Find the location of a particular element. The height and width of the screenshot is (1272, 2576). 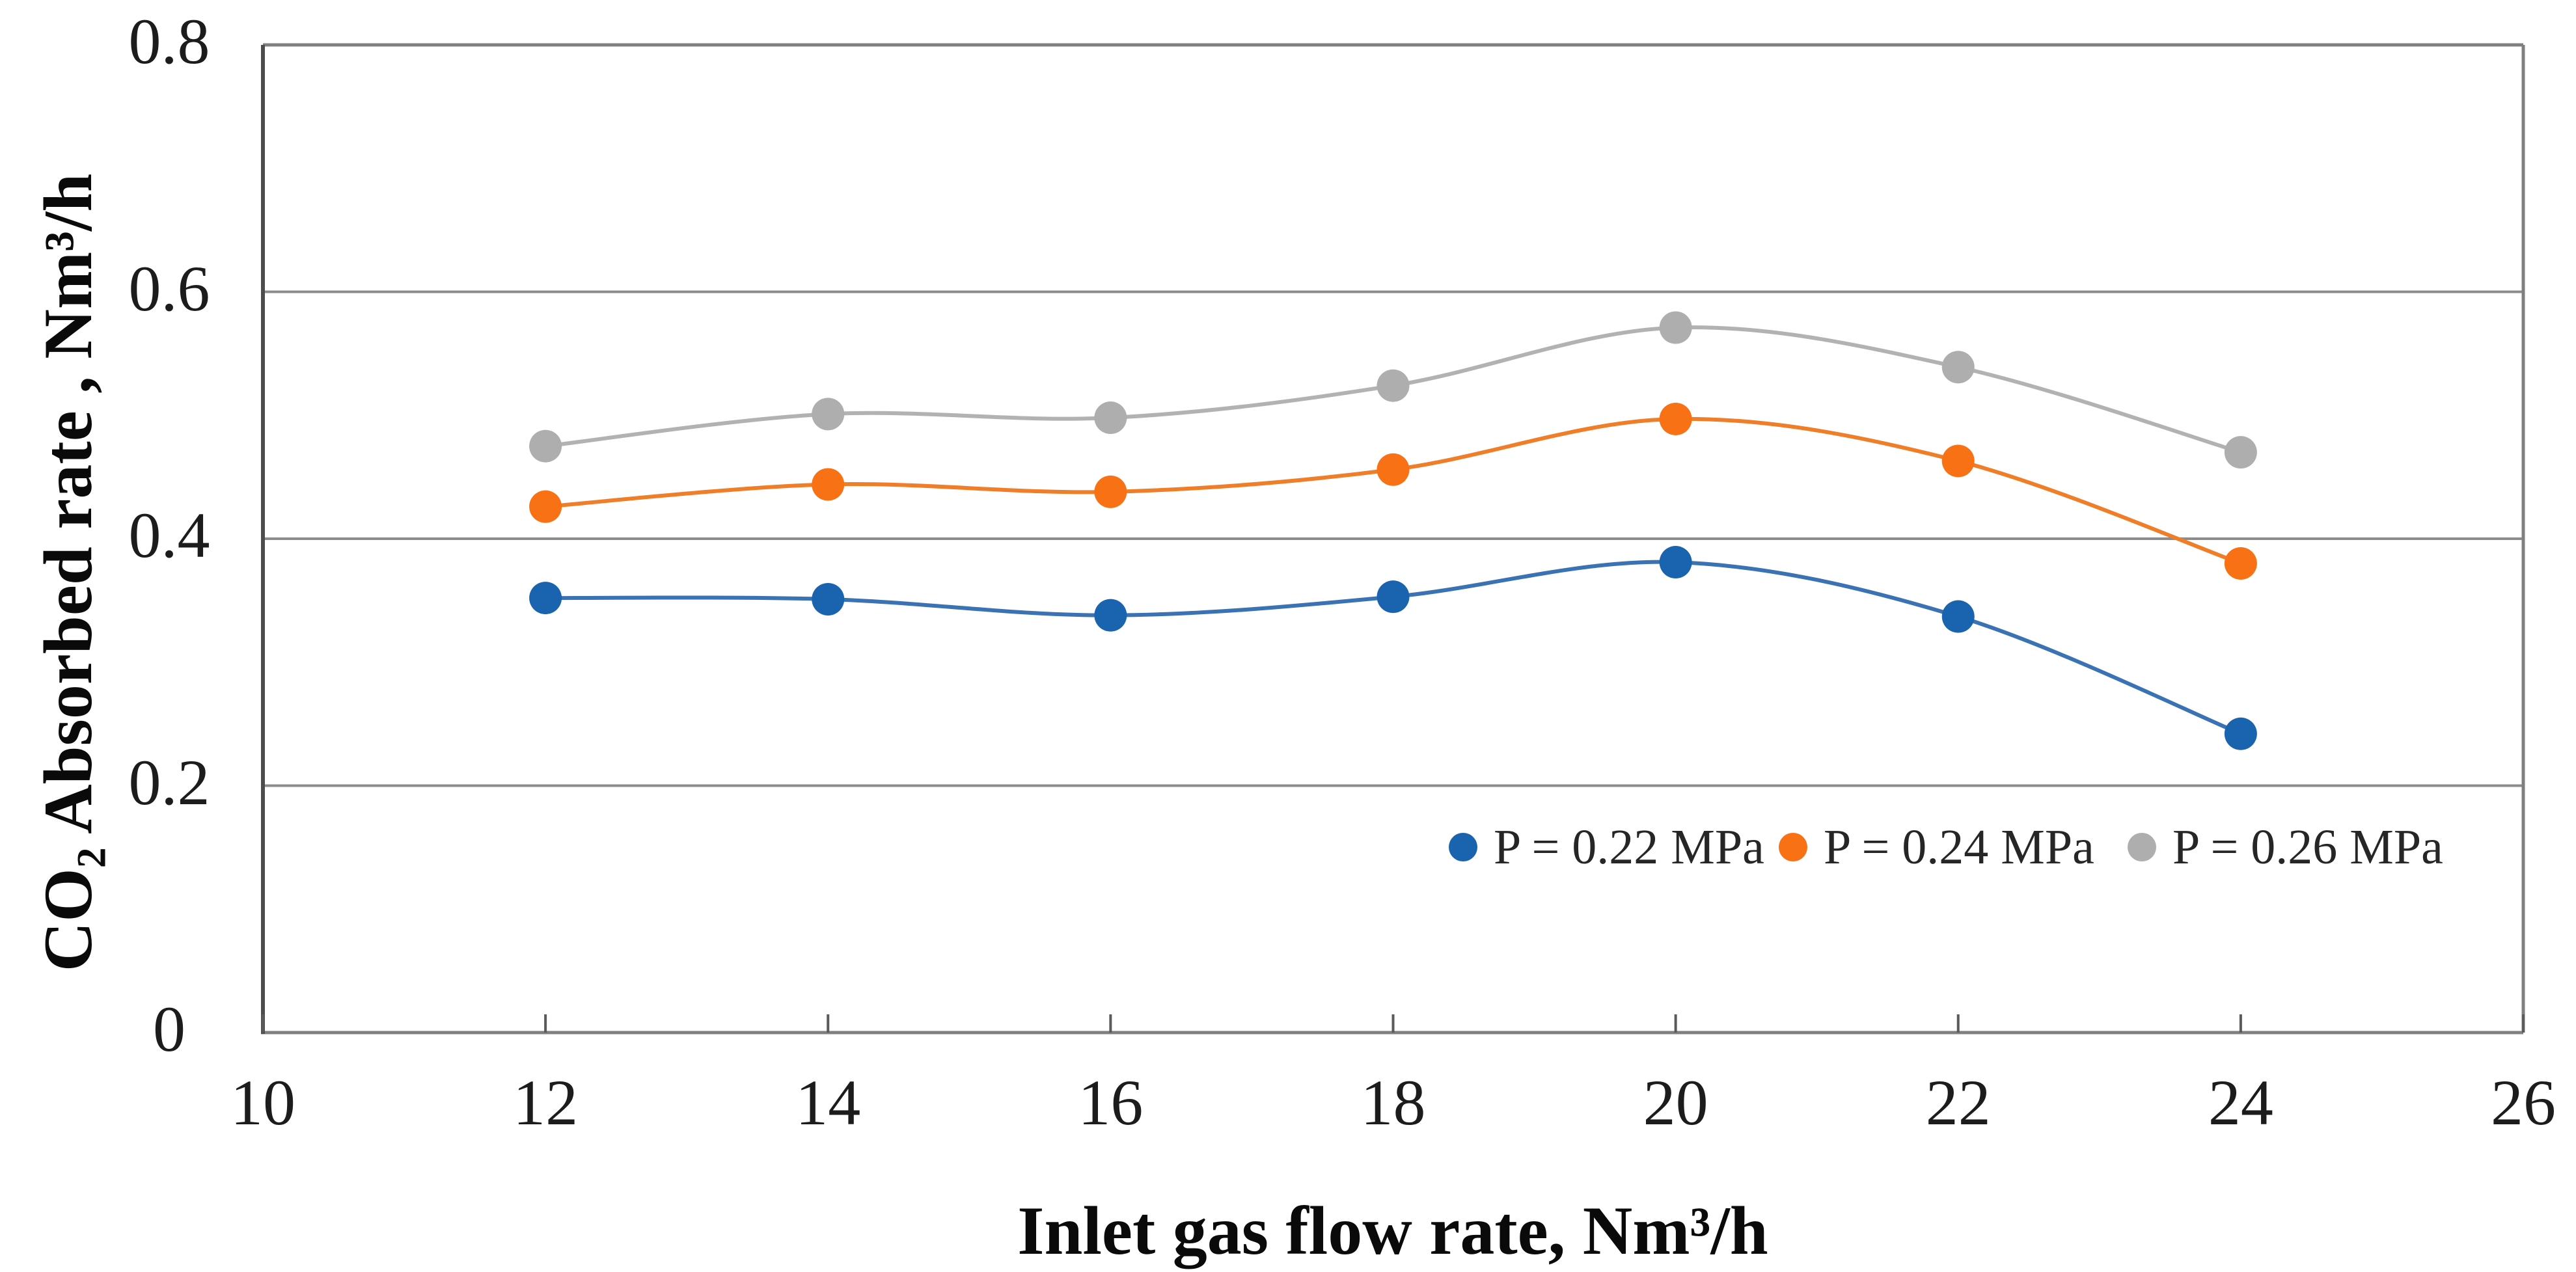

x-tick-label: 24 is located at coordinates (2240, 1102).